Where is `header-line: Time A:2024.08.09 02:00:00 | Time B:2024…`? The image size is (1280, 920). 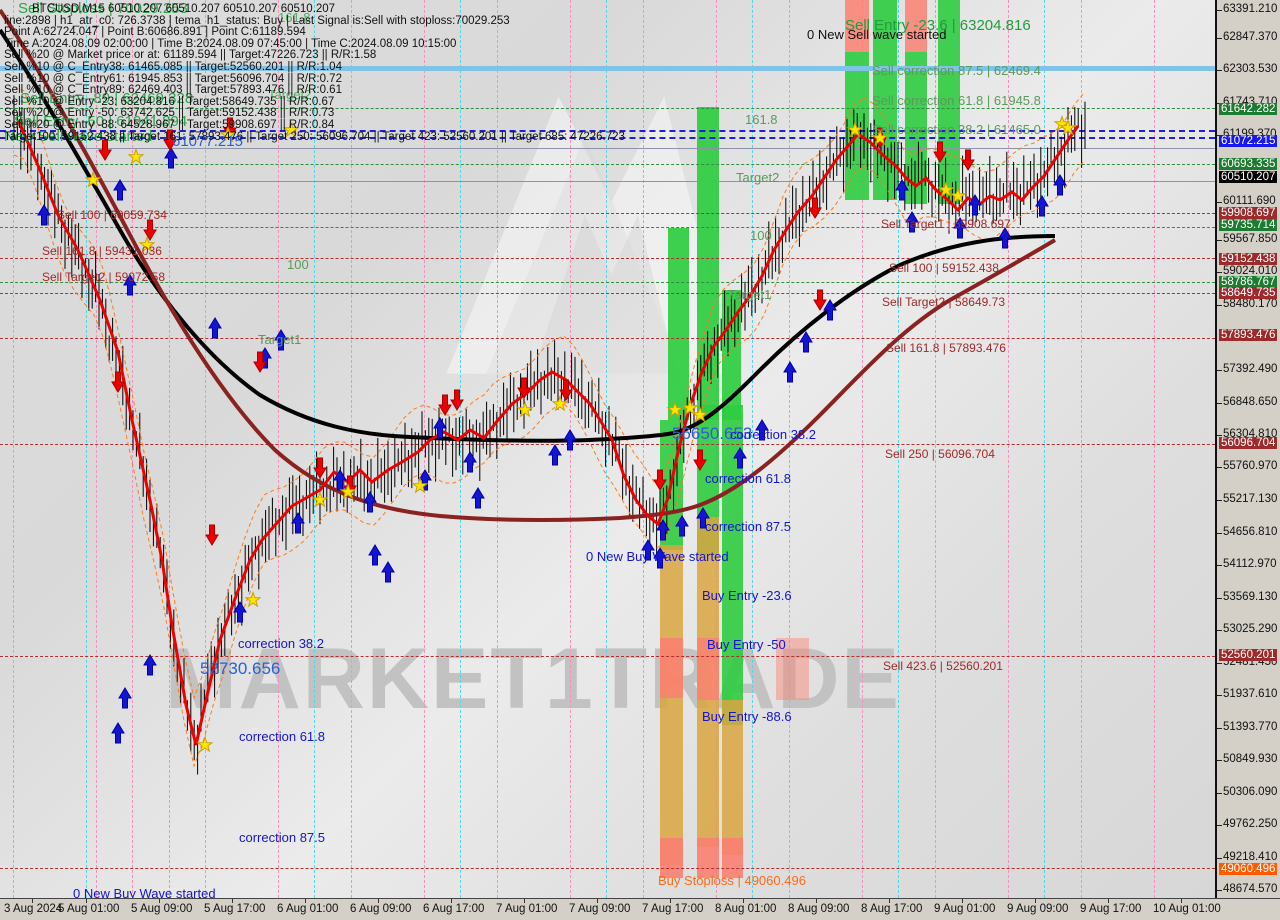 header-line: Time A:2024.08.09 02:00:00 | Time B:2024… is located at coordinates (230, 43).